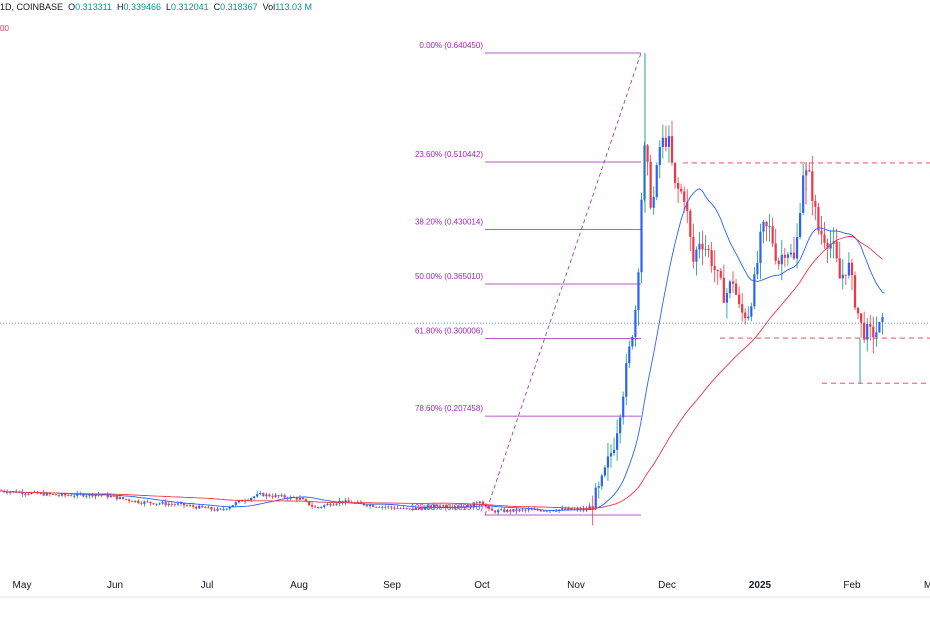 The width and height of the screenshot is (930, 620). Describe the element at coordinates (449, 331) in the screenshot. I see `fib-level-label: 61.80% (0.300006)` at that location.